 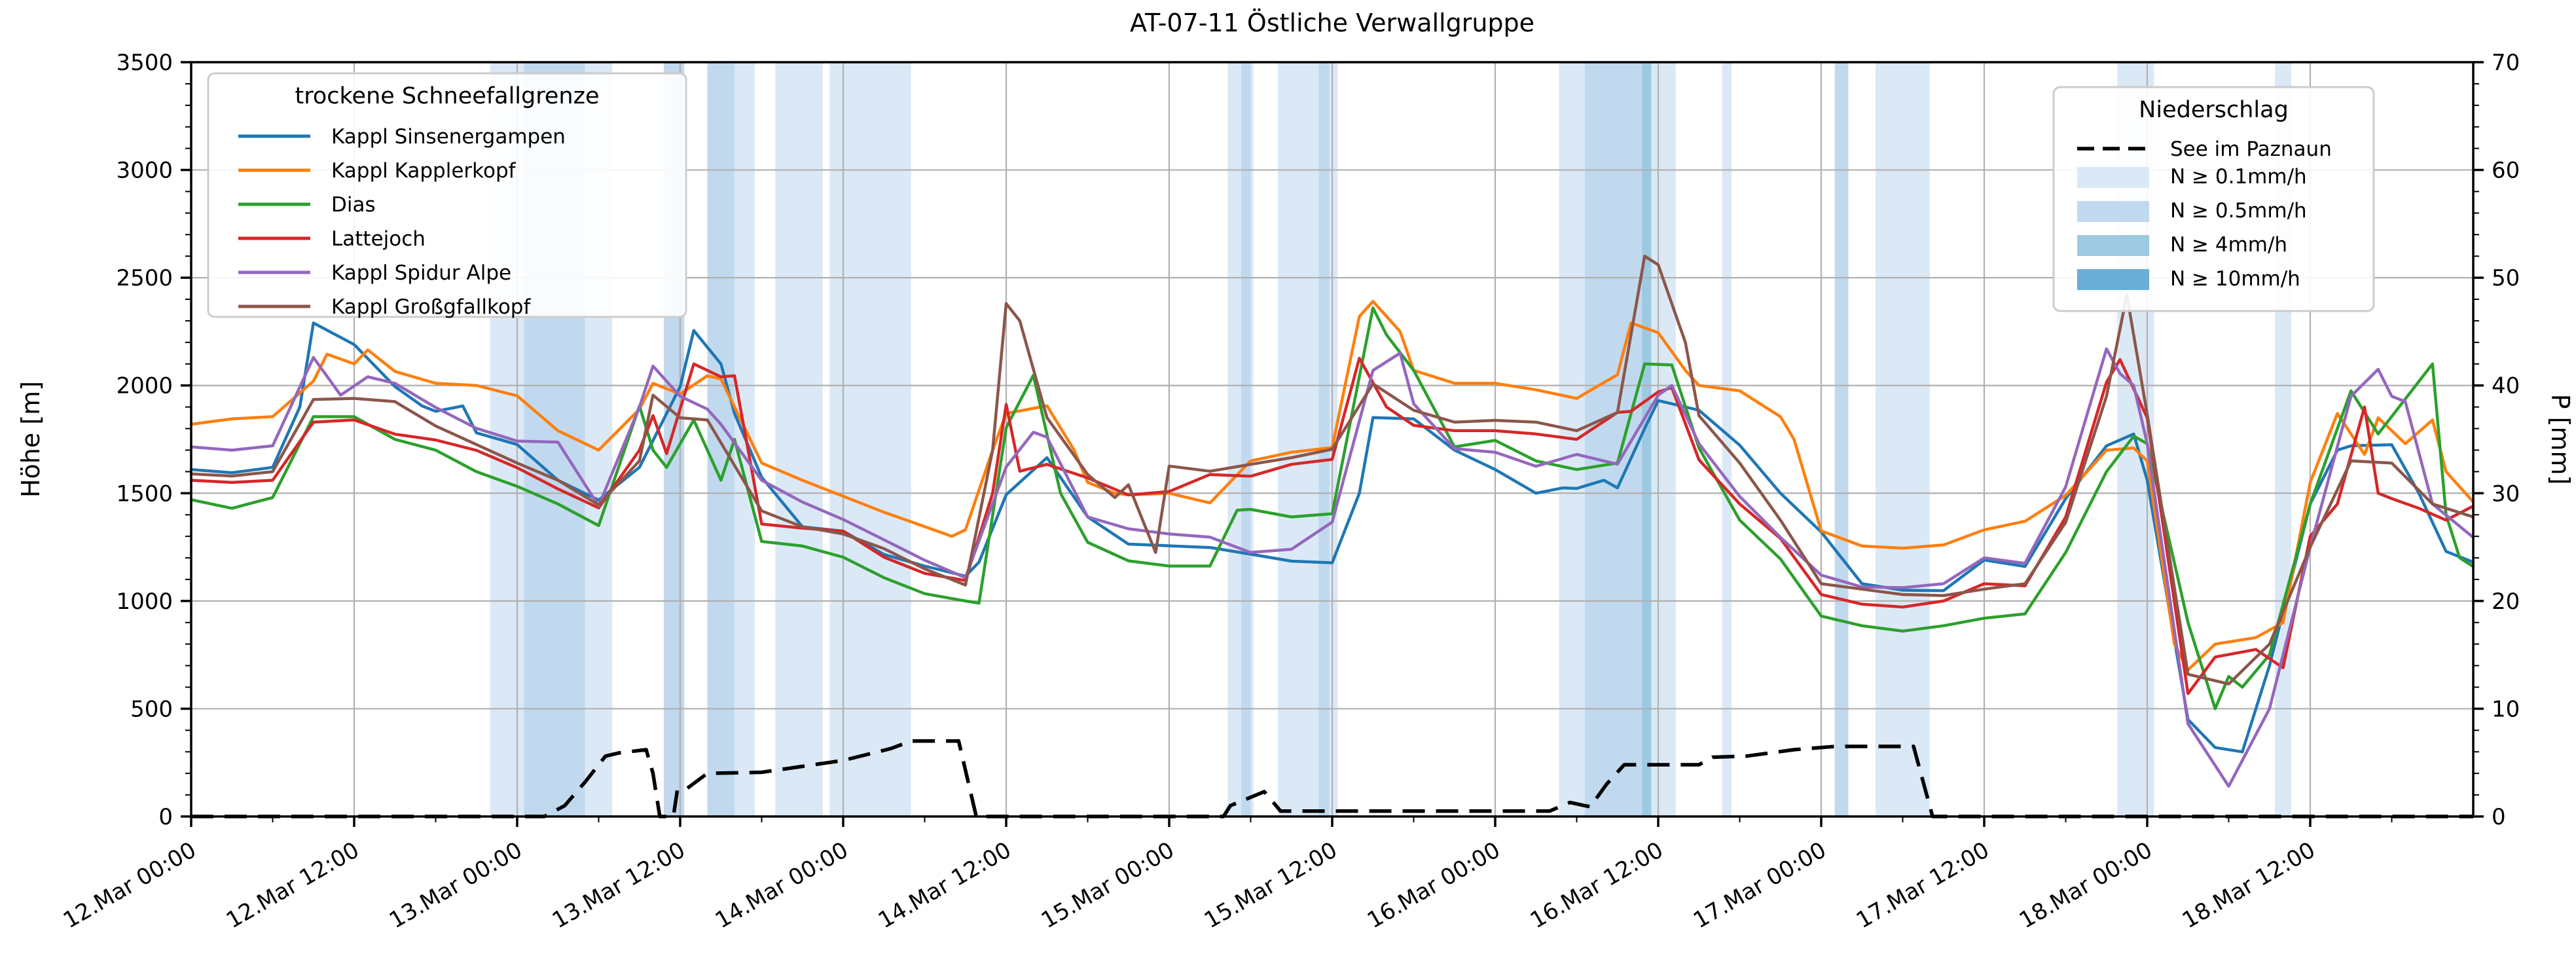 I want to click on y-right-tick-label: 70, so click(x=2506, y=63).